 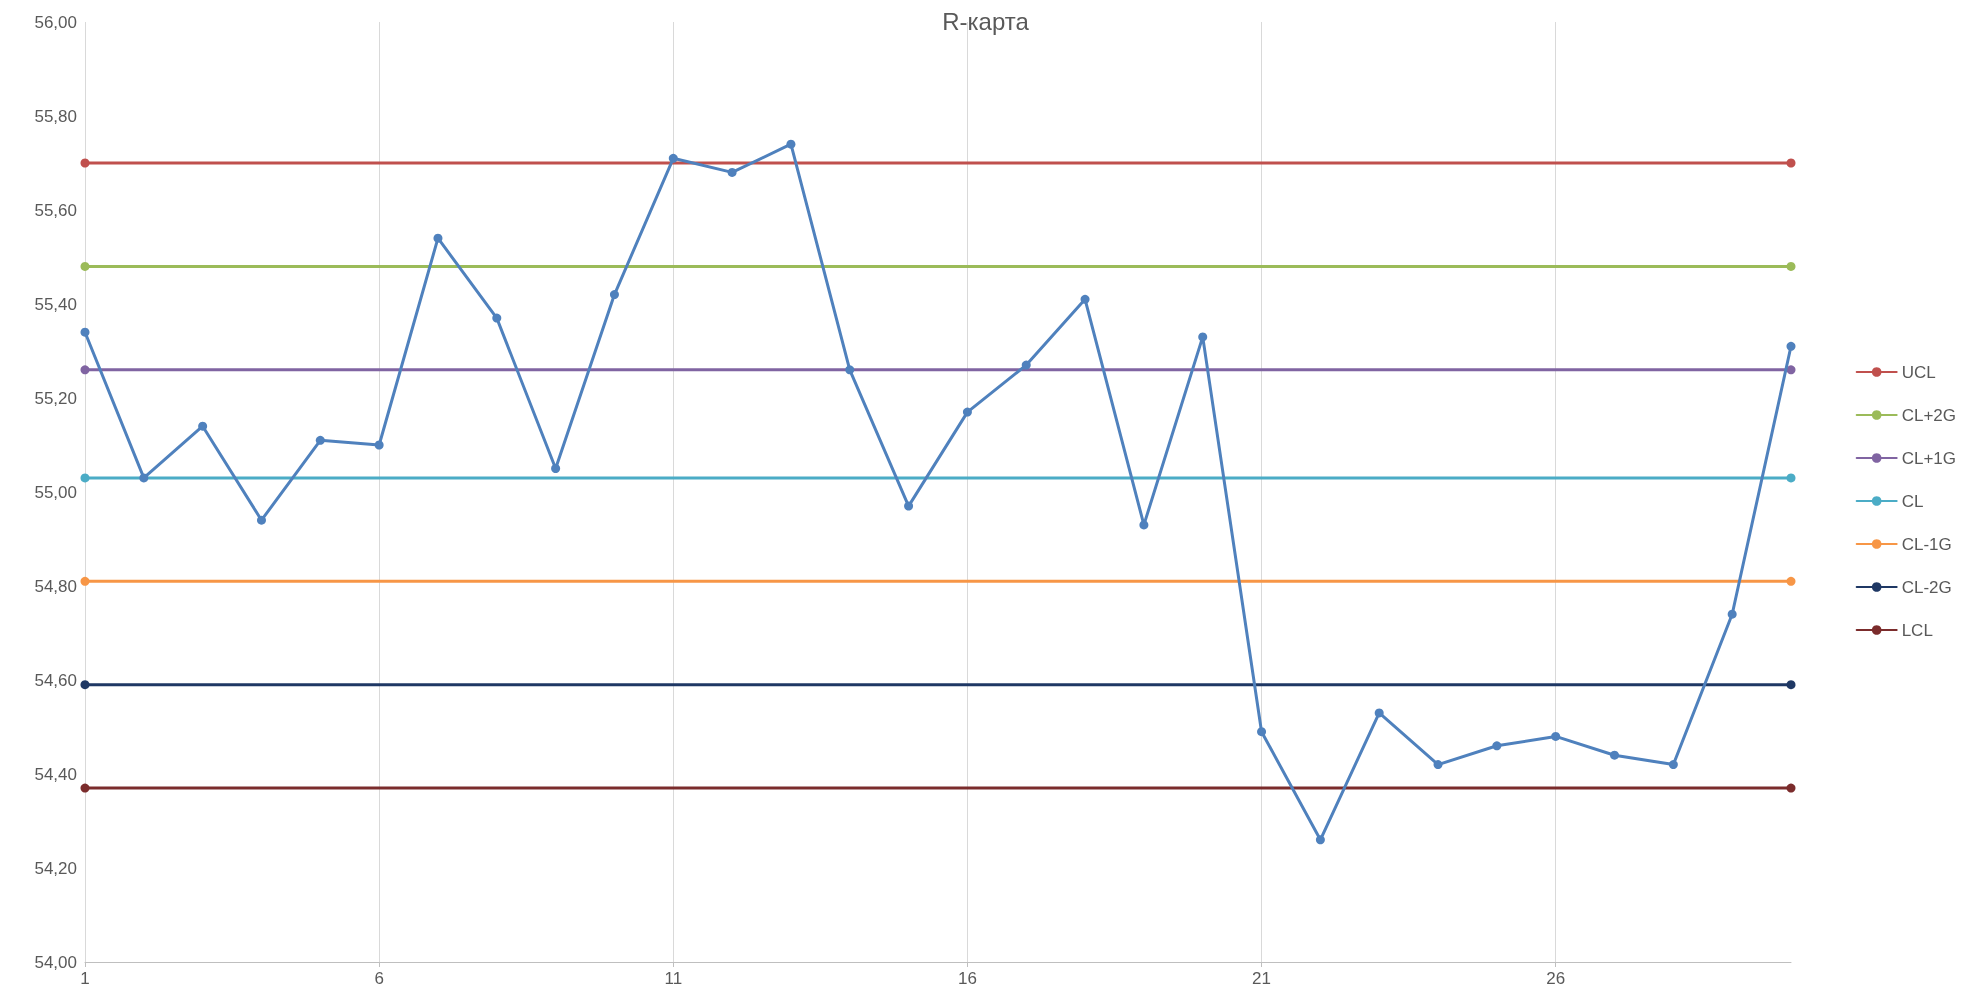 I want to click on legend-label: UCL, so click(x=1918, y=372).